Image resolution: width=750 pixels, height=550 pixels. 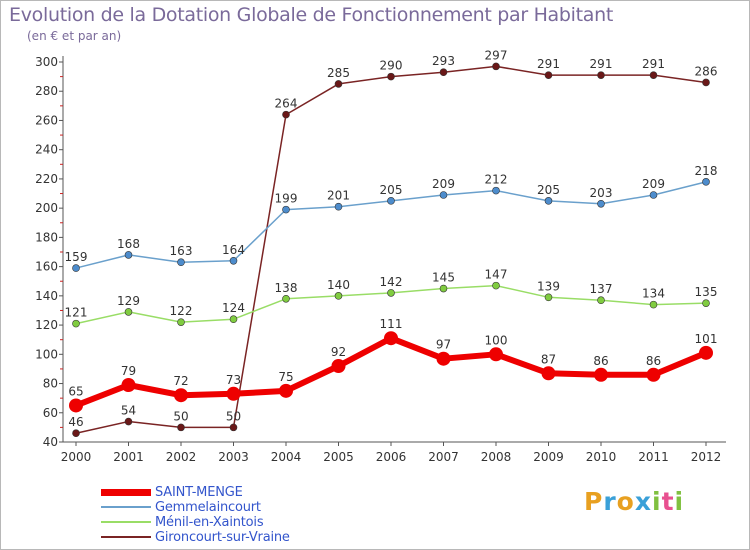 What do you see at coordinates (128, 301) in the screenshot?
I see `data-label-menil-en-xaintois: 129` at bounding box center [128, 301].